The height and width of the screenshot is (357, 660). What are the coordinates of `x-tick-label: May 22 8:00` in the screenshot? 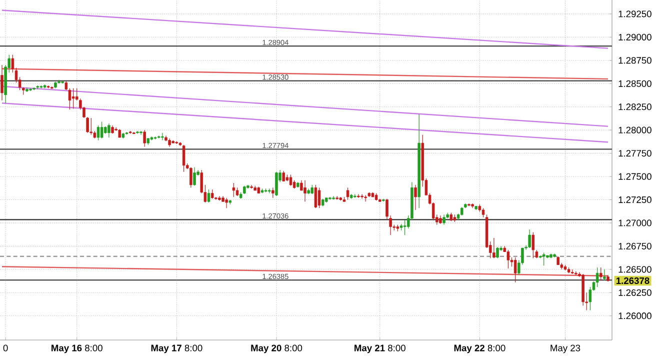 It's located at (480, 349).